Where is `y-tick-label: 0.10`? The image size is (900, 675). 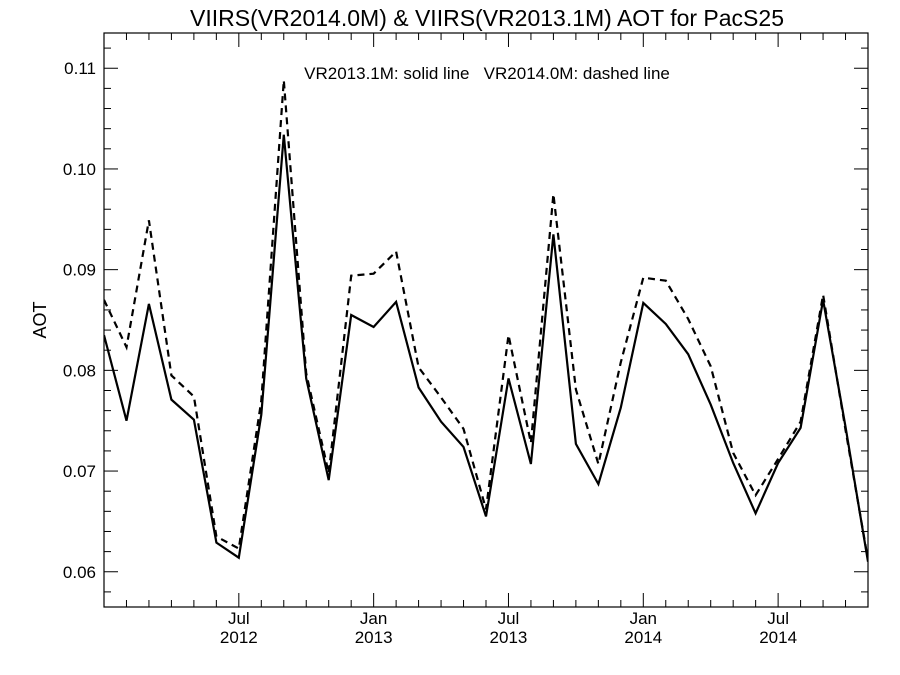 y-tick-label: 0.10 is located at coordinates (79, 169).